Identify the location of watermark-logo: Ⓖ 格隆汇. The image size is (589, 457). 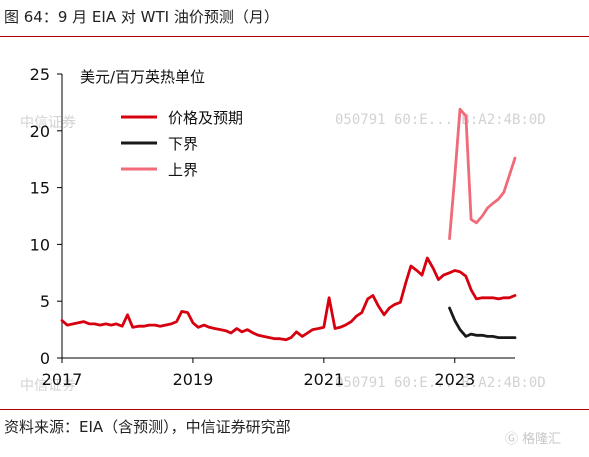
(533, 437).